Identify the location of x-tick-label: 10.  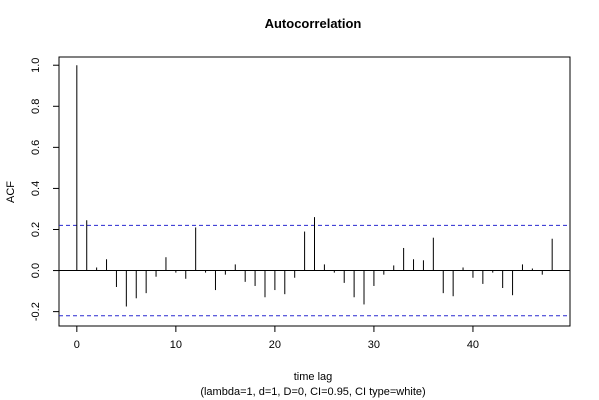
(176, 345).